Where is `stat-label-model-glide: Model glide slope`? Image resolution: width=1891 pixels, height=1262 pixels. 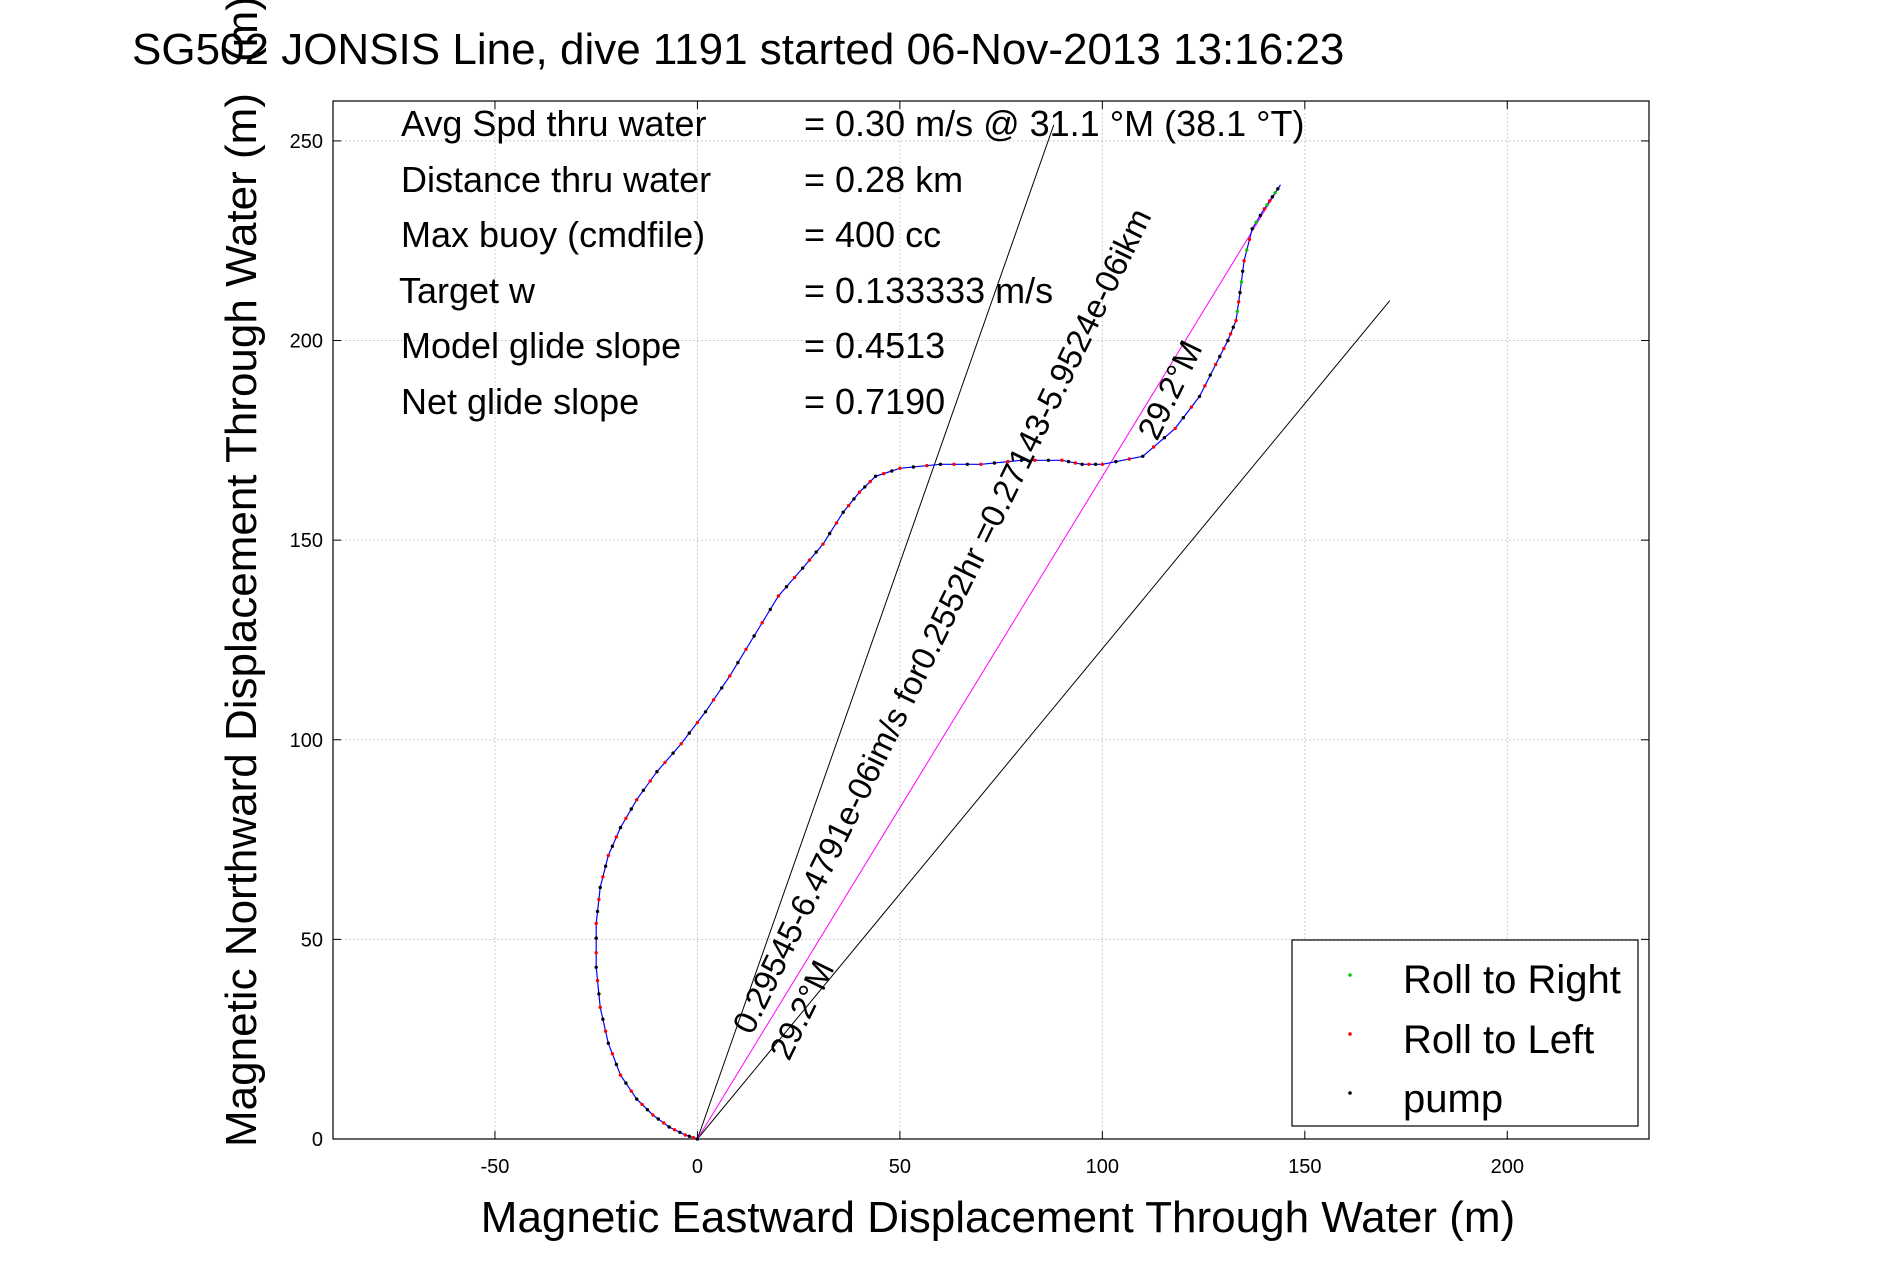
stat-label-model-glide: Model glide slope is located at coordinates (541, 345).